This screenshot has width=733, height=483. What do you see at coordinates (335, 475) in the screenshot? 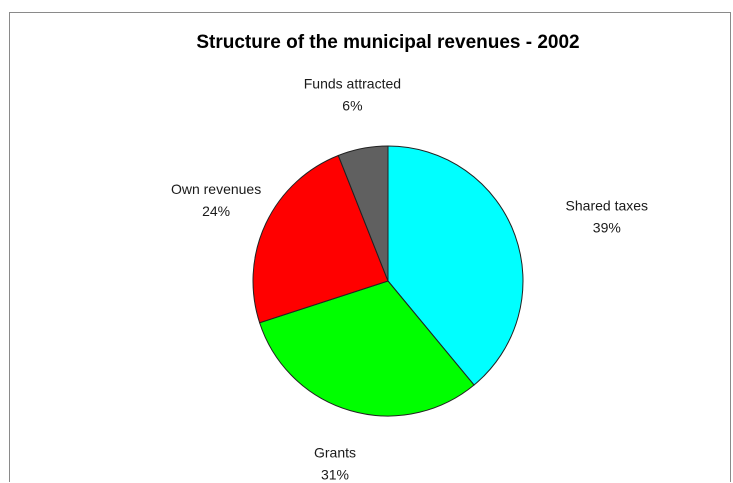
I see `slice-percent-grants: 31%` at bounding box center [335, 475].